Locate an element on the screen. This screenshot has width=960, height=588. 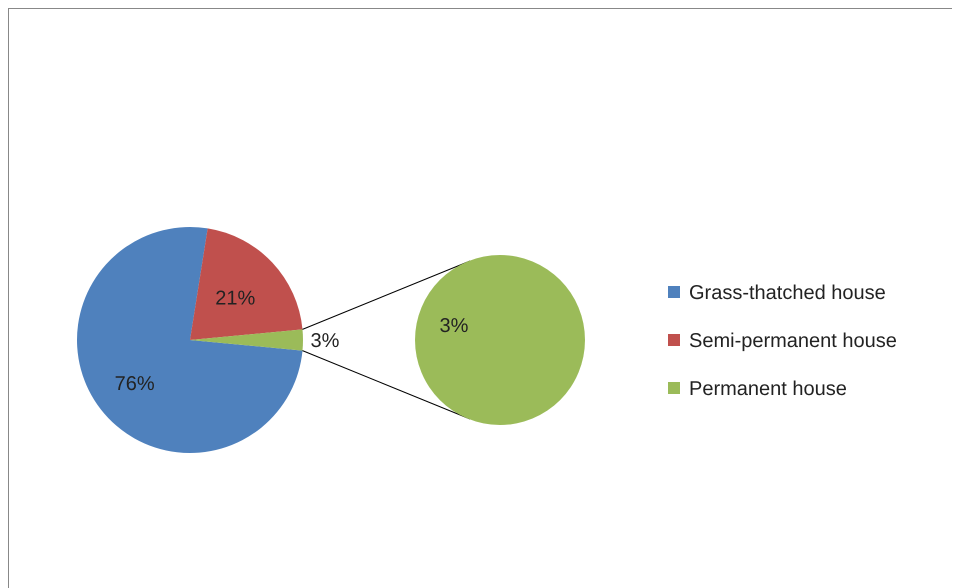
data-label: 21% is located at coordinates (235, 298).